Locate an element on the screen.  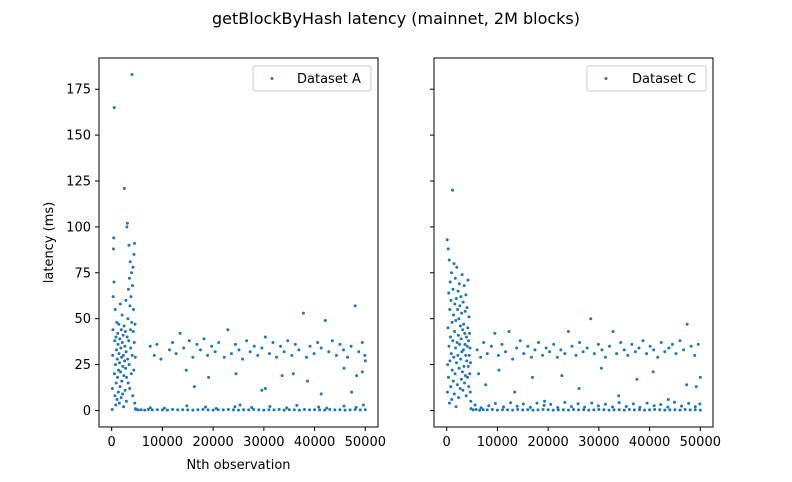
x-tick-label: 0 is located at coordinates (447, 442).